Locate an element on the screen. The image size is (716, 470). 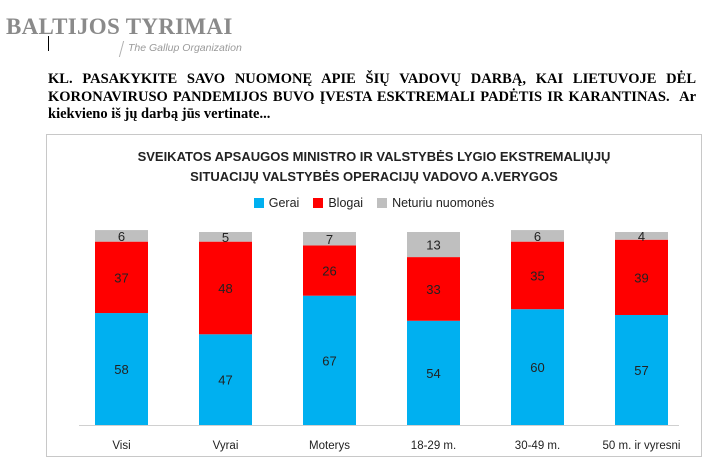
data-label-1-series-0: 47 is located at coordinates (225, 380).